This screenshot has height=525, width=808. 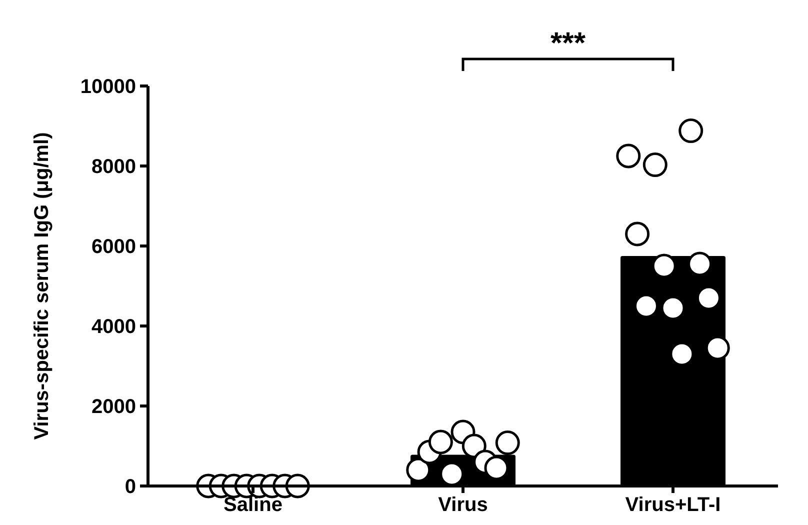 I want to click on y-tick-label: 2000, so click(x=114, y=407).